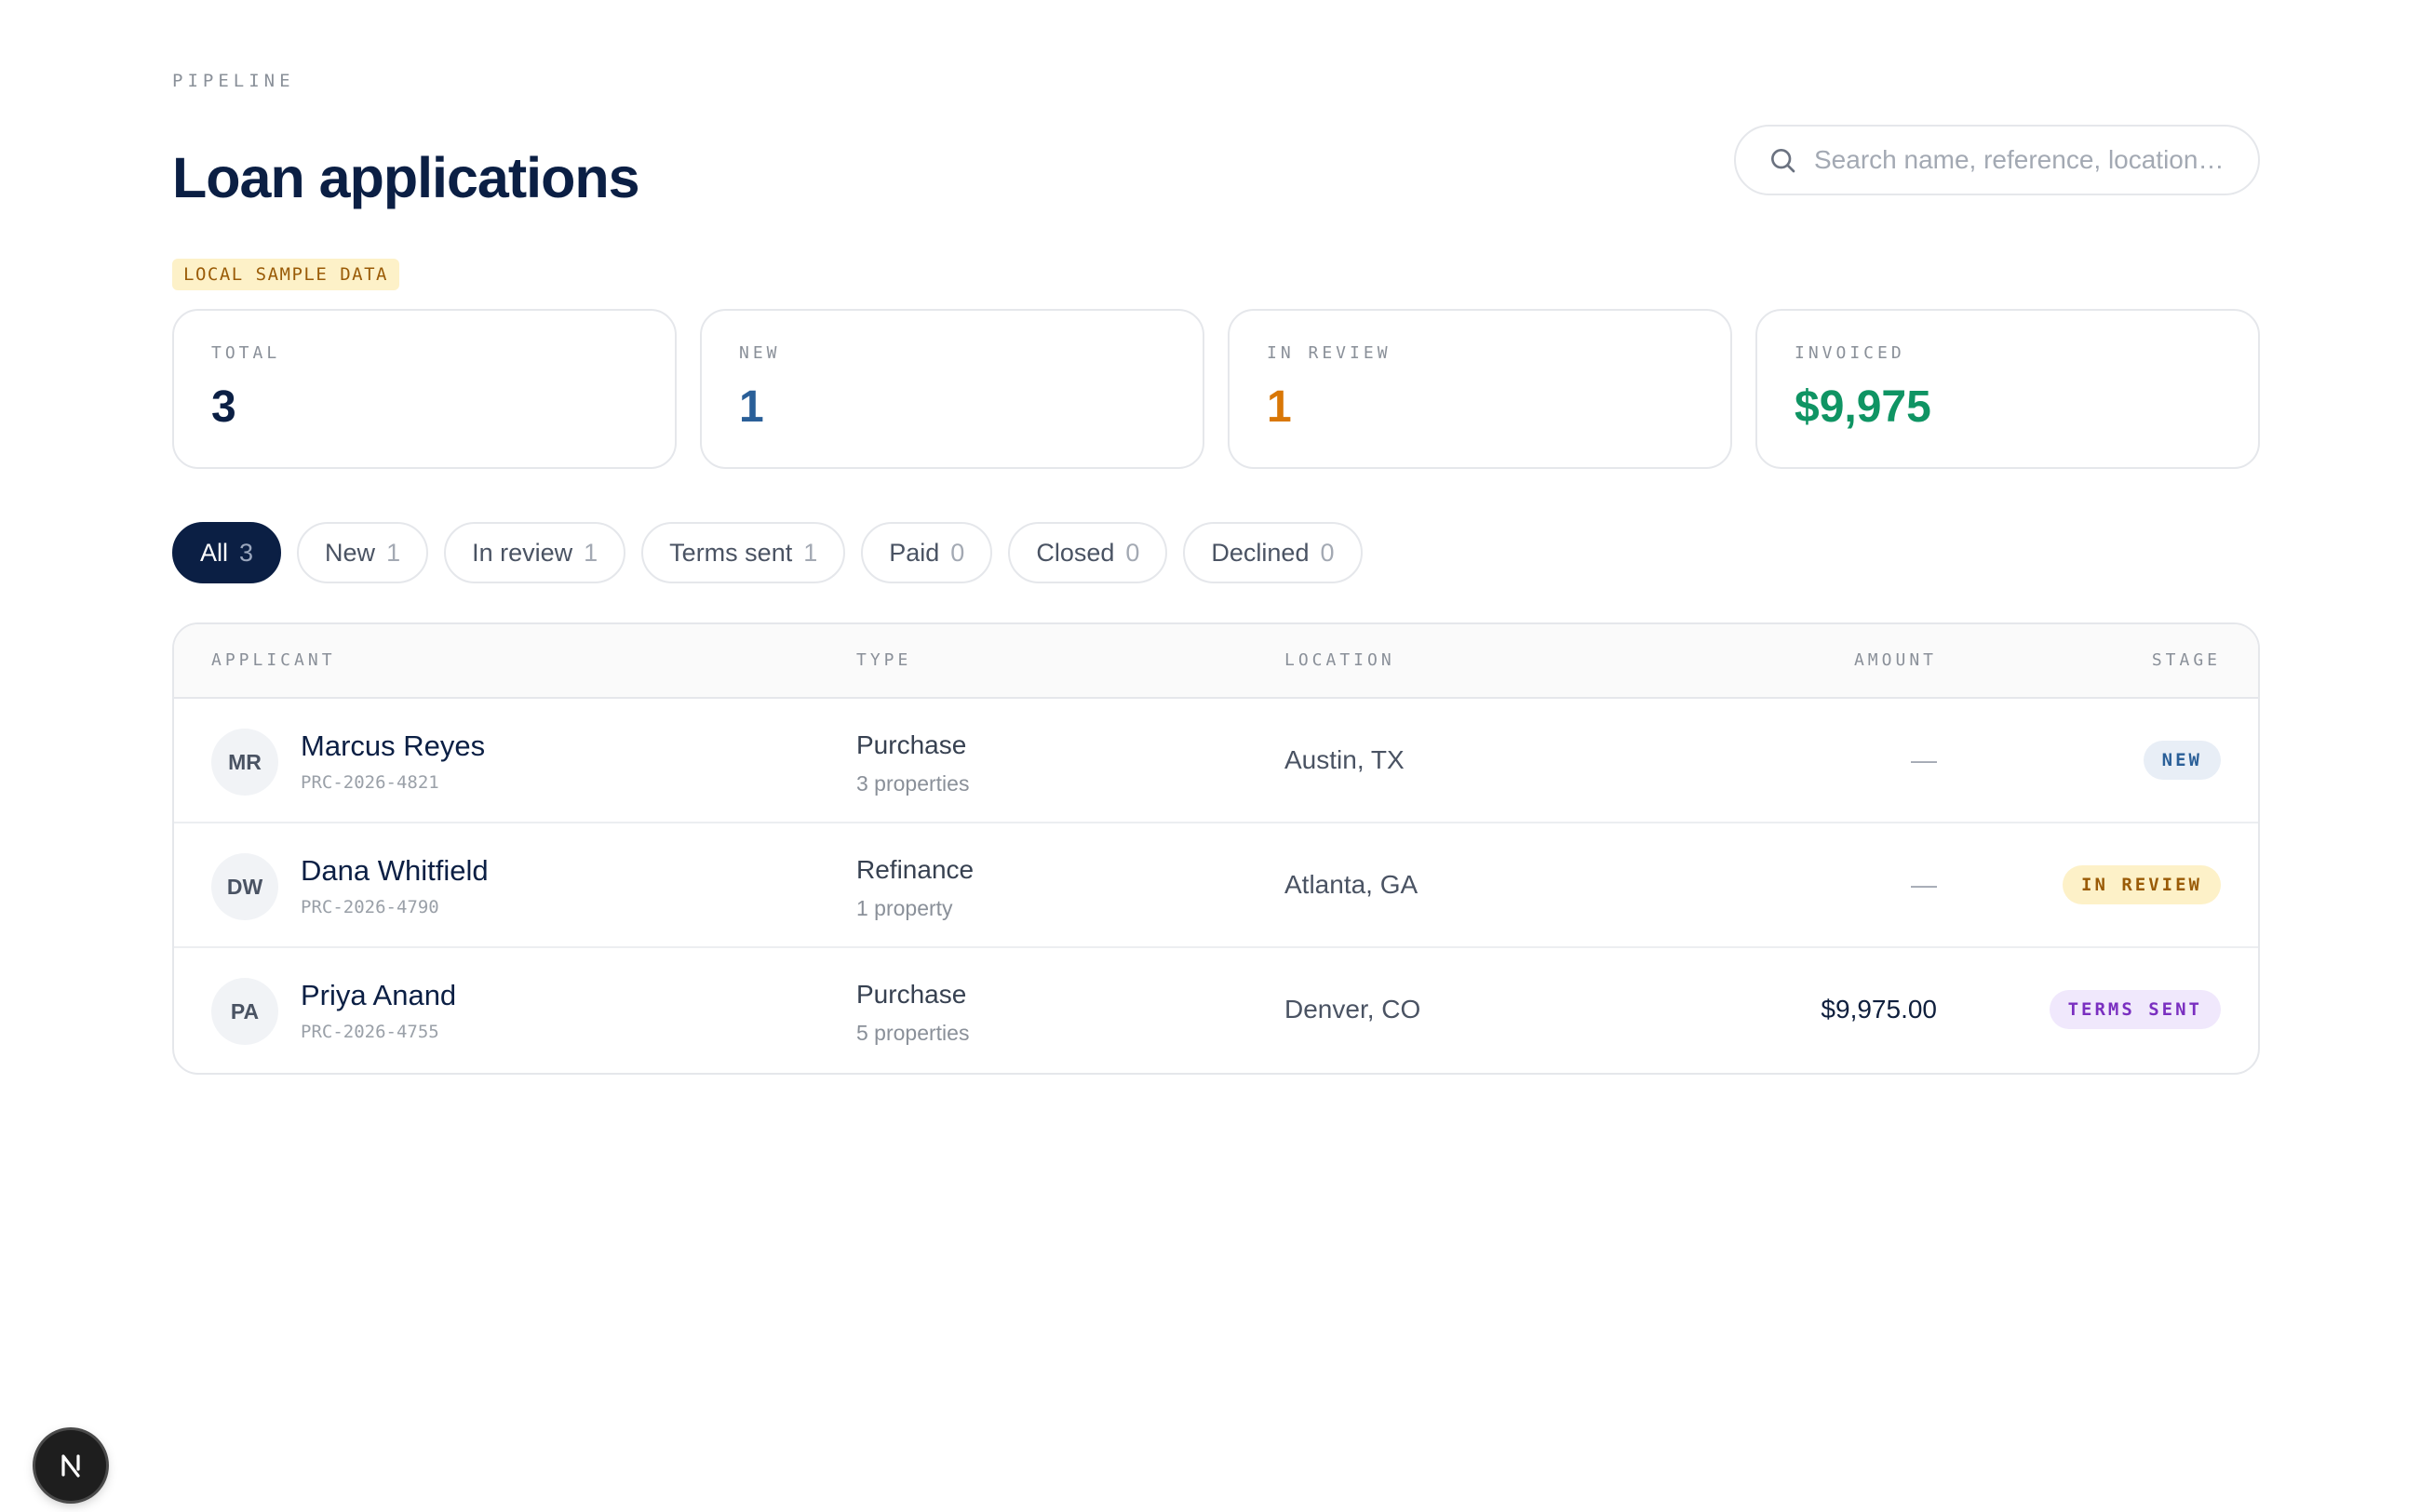 This screenshot has height=1512, width=2420. Describe the element at coordinates (1352, 1010) in the screenshot. I see `location: Denver, CO` at that location.